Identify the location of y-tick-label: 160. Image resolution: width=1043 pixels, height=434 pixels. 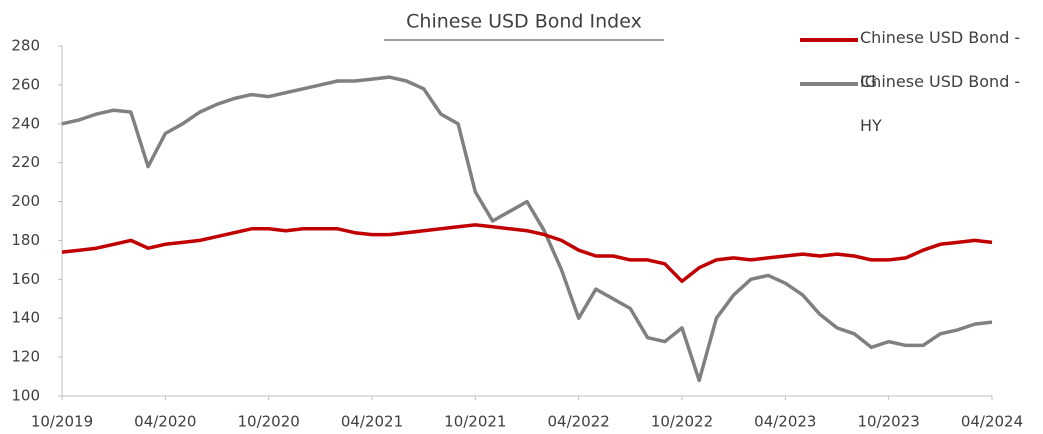
(25, 279).